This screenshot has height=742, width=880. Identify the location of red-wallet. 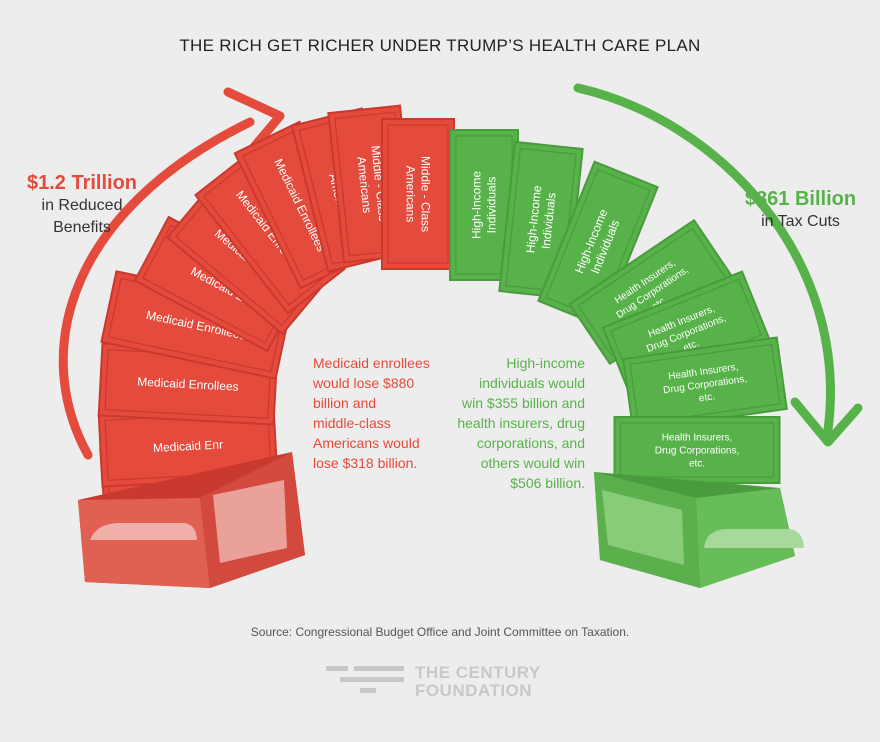
(191, 520).